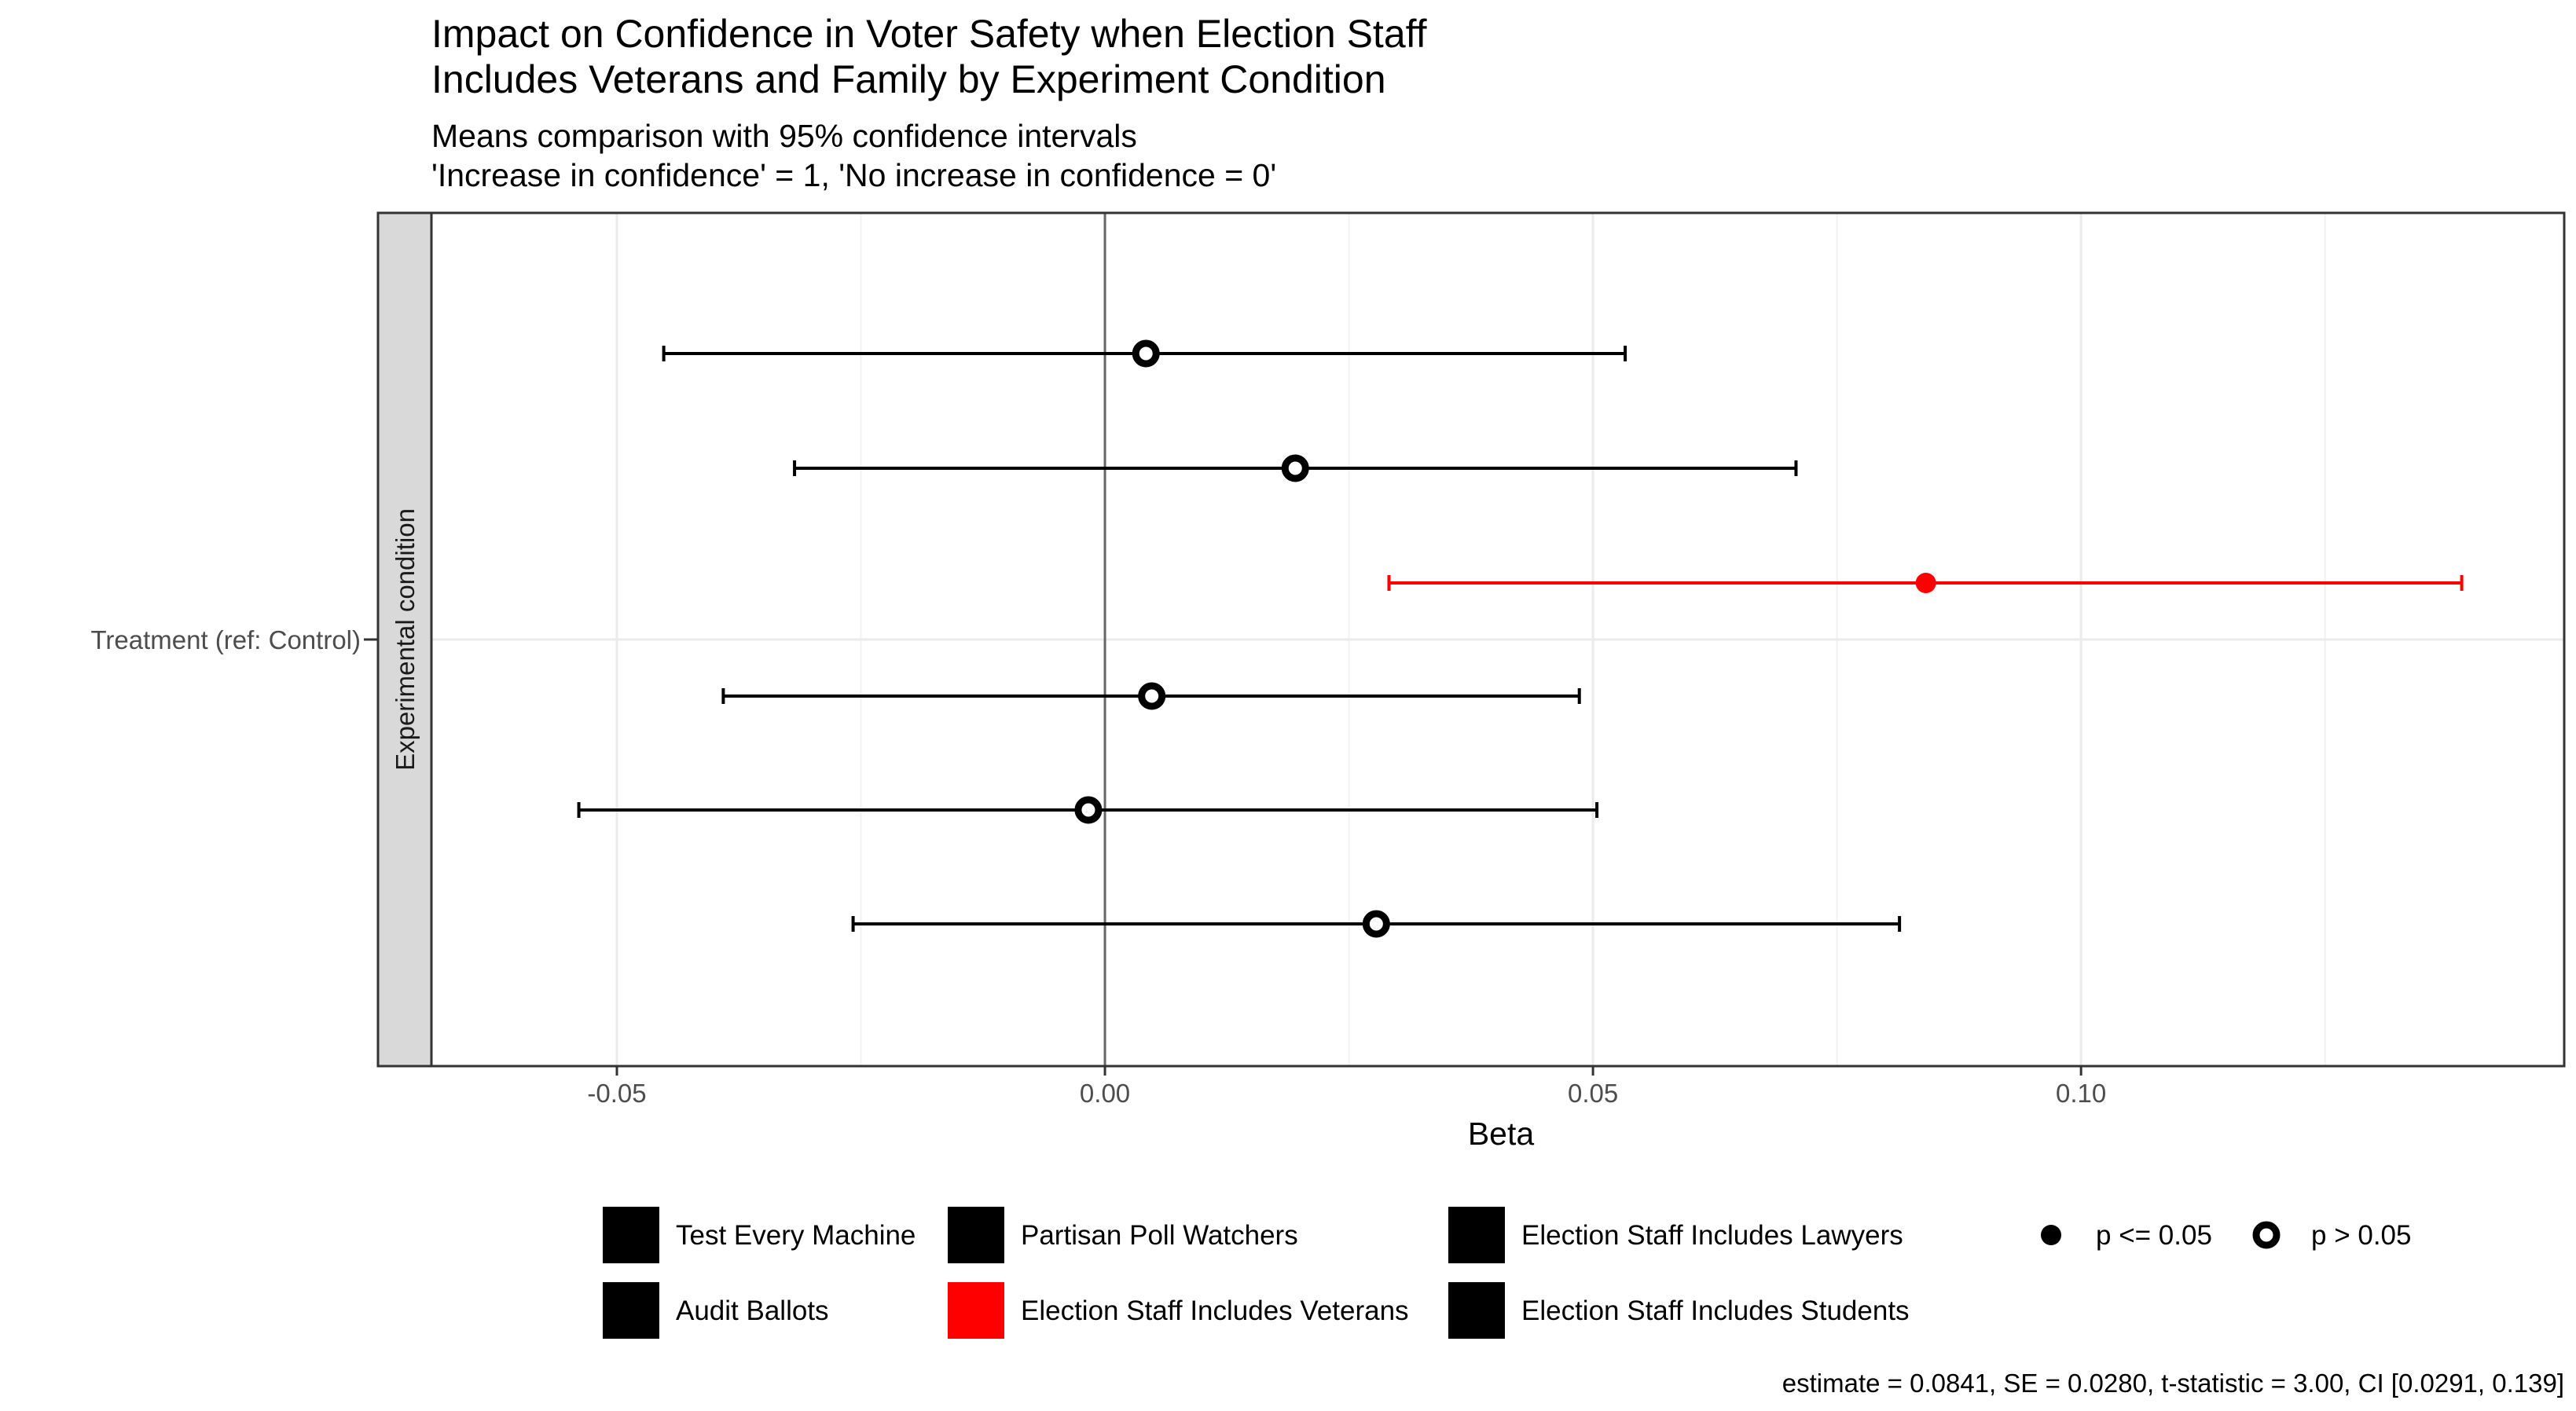  I want to click on legend-item: Audit Ballots, so click(716, 1310).